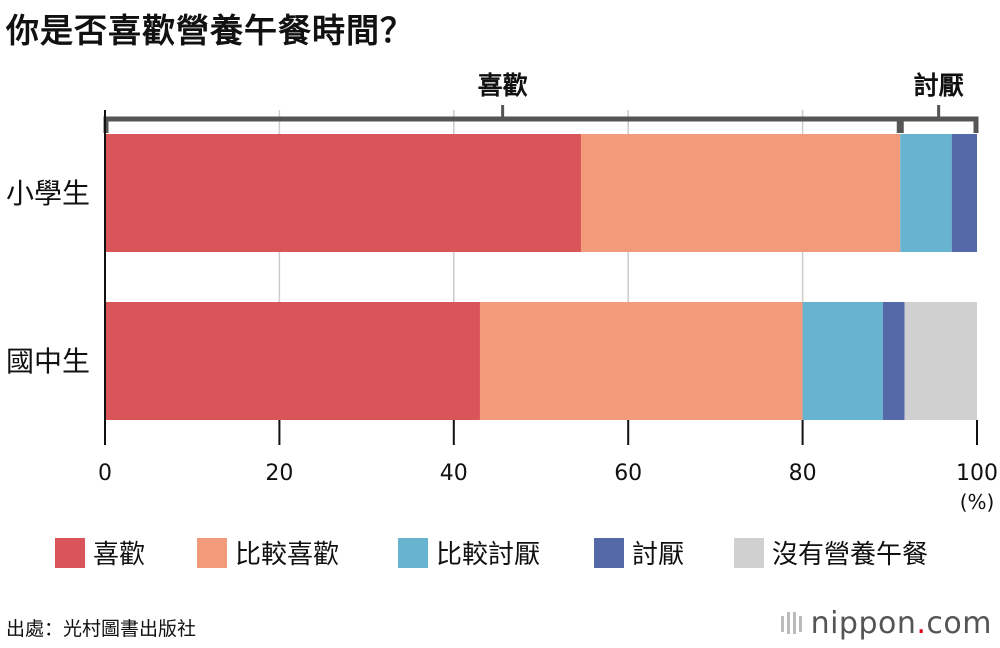 The width and height of the screenshot is (1000, 648). I want to click on legend-label: 比較討厭, so click(488, 555).